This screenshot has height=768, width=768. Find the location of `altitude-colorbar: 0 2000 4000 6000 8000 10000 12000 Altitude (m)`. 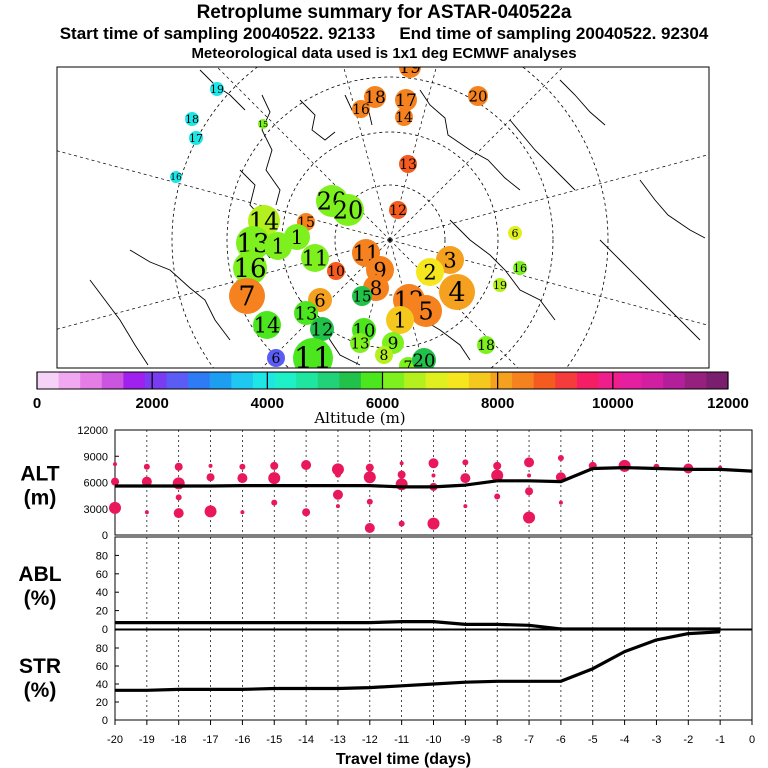

altitude-colorbar: 0 2000 4000 6000 8000 10000 12000 Altitude (m) is located at coordinates (391, 399).